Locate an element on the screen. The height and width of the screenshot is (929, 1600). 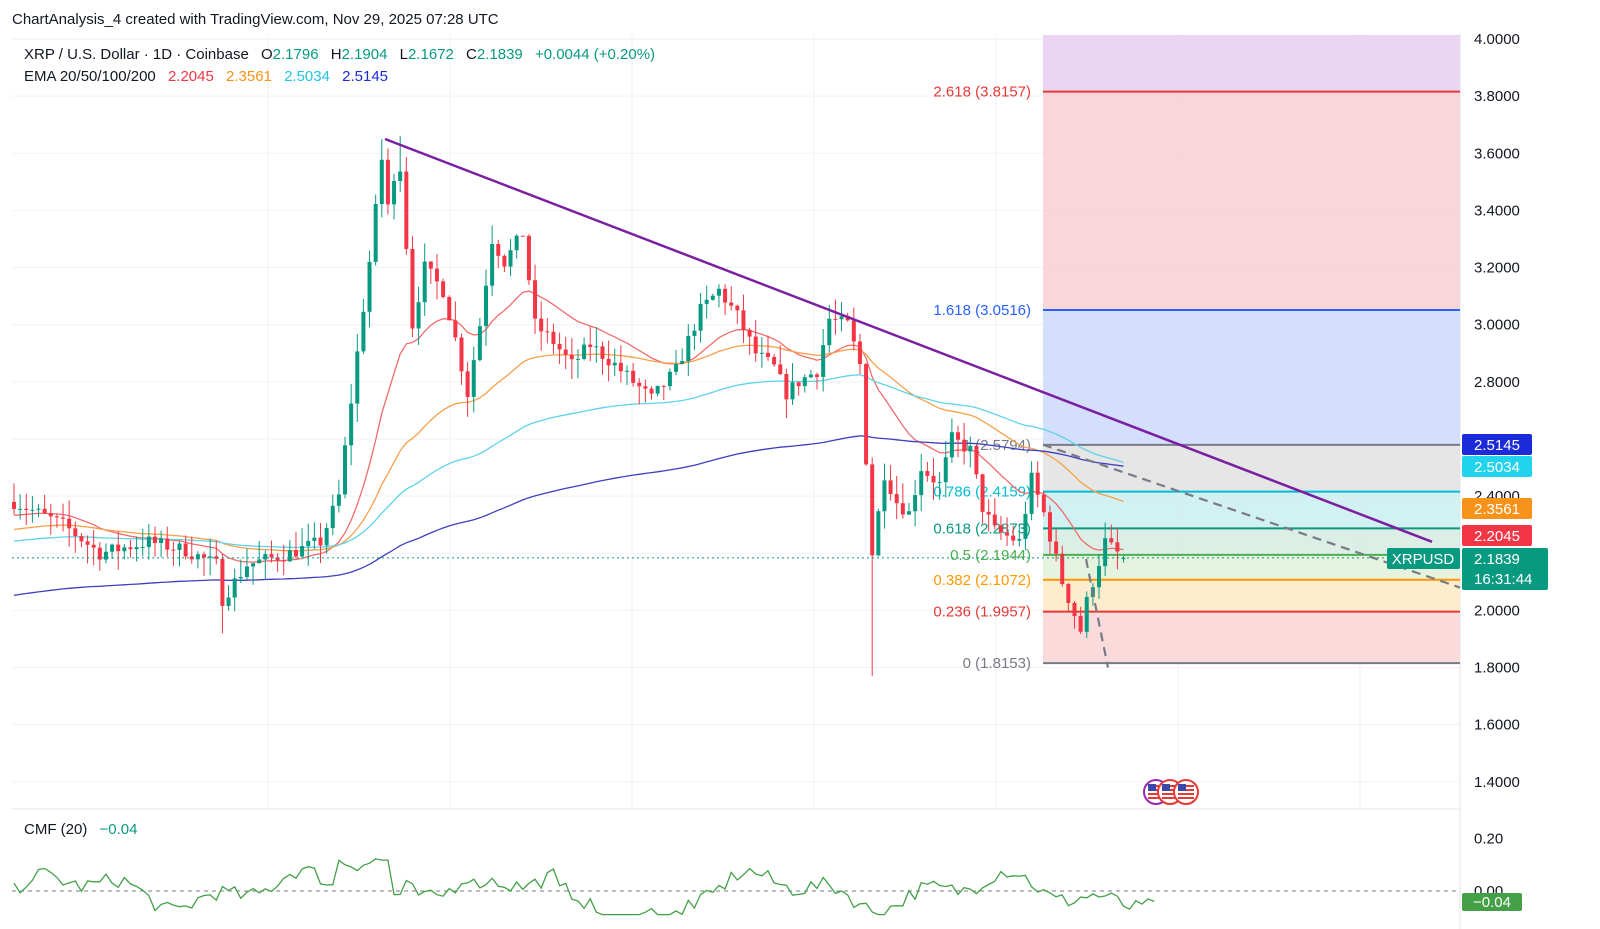
dashed-trendline is located at coordinates (1097, 613).